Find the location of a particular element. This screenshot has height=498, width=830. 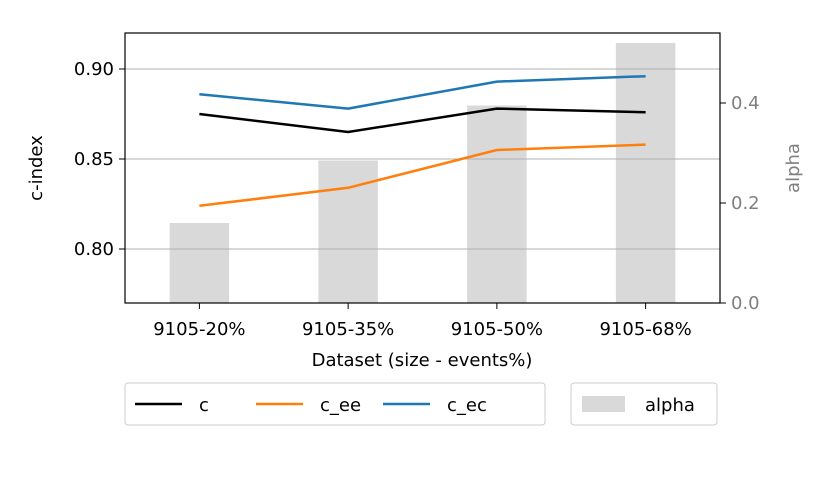

x-tick-label: 9105-35% is located at coordinates (348, 329).